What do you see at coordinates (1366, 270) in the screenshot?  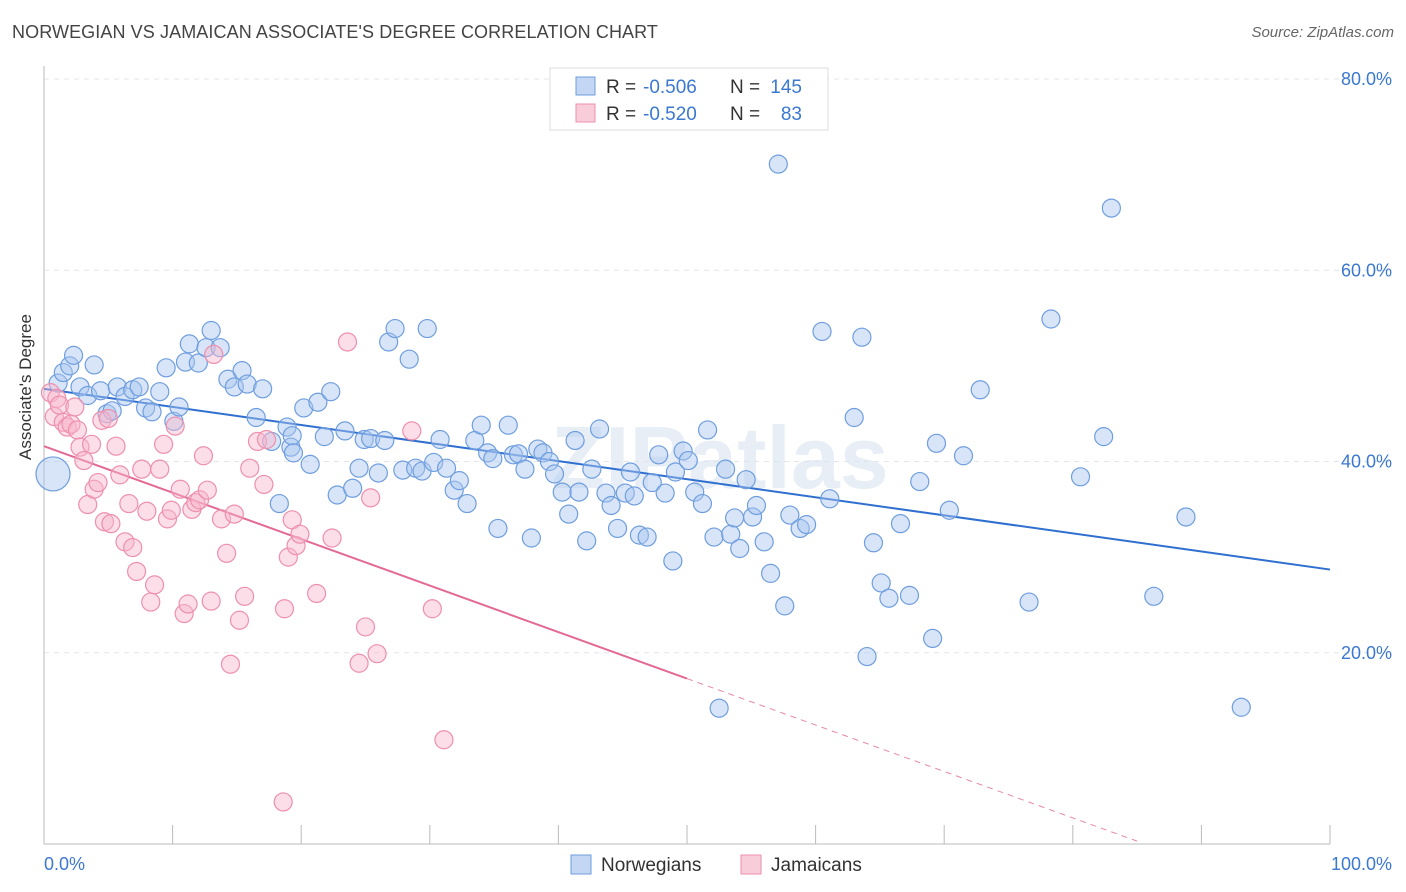 I see `y-tick-label: 60.0%` at bounding box center [1366, 270].